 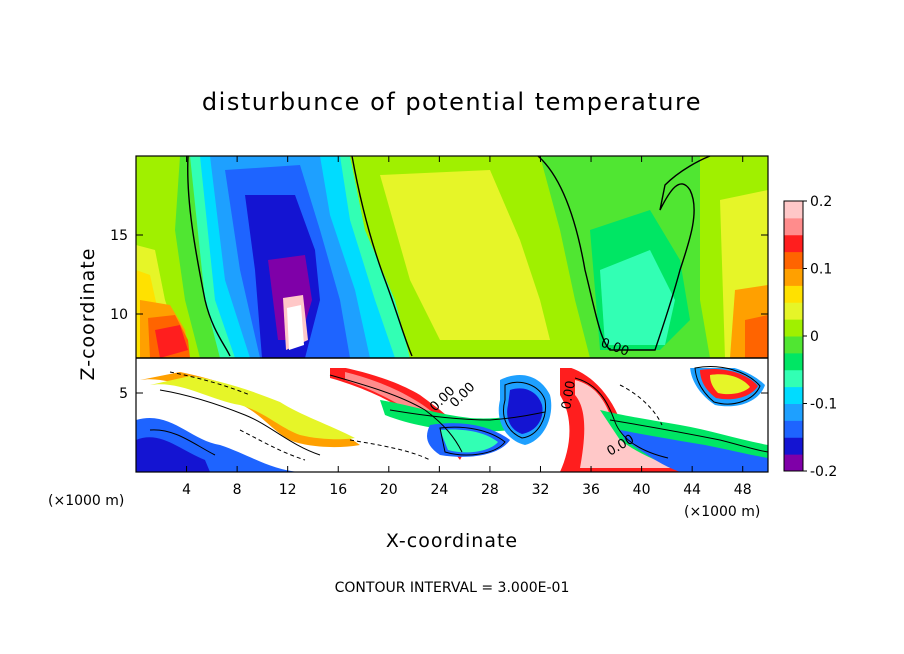 I want to click on colorbar: 0.2 0.1 0 -0.1 -0.2, so click(x=810, y=337).